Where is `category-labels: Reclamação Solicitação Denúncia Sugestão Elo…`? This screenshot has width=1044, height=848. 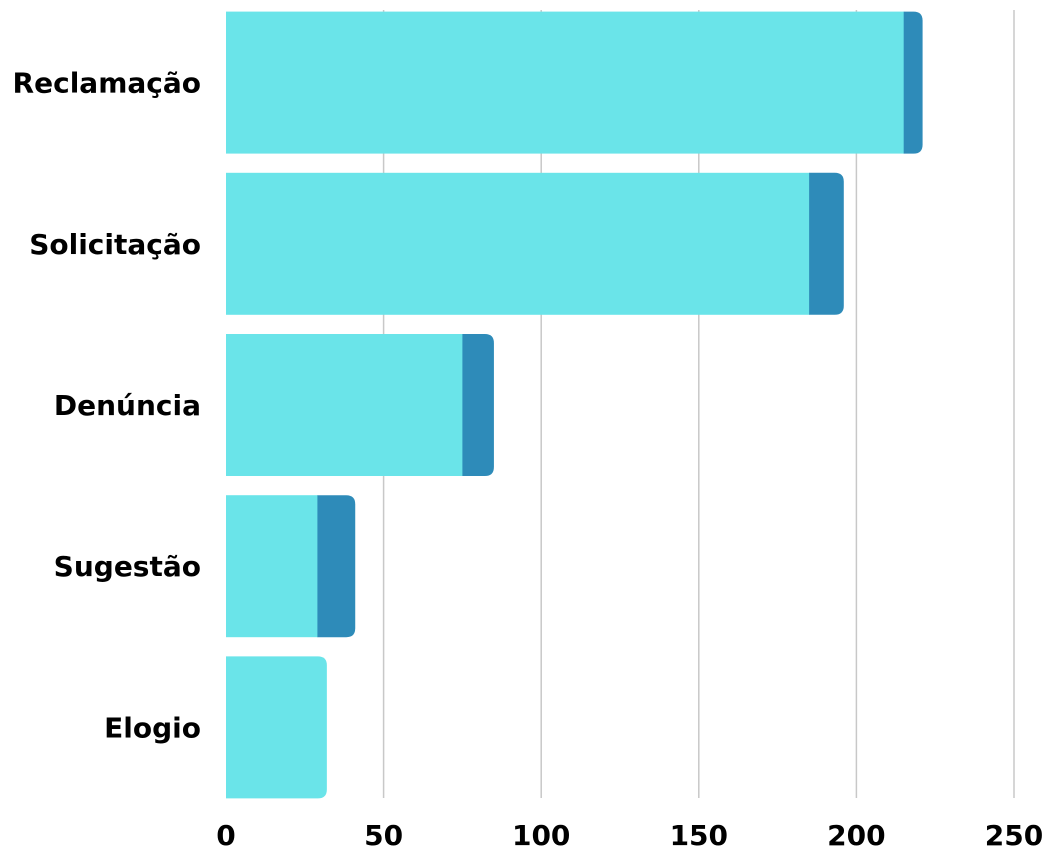
category-labels: Reclamação Solicitação Denúncia Sugestão Elo… is located at coordinates (107, 406).